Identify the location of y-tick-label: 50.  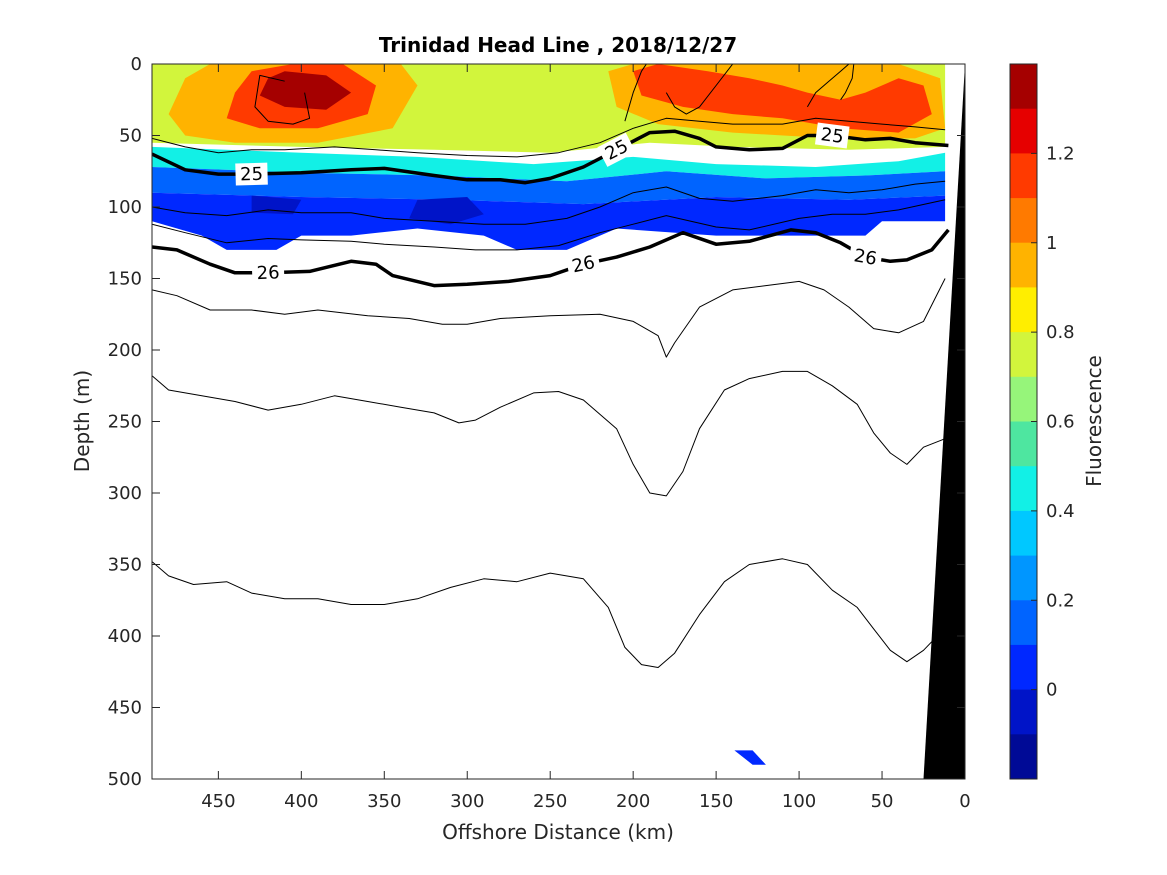
(130, 136).